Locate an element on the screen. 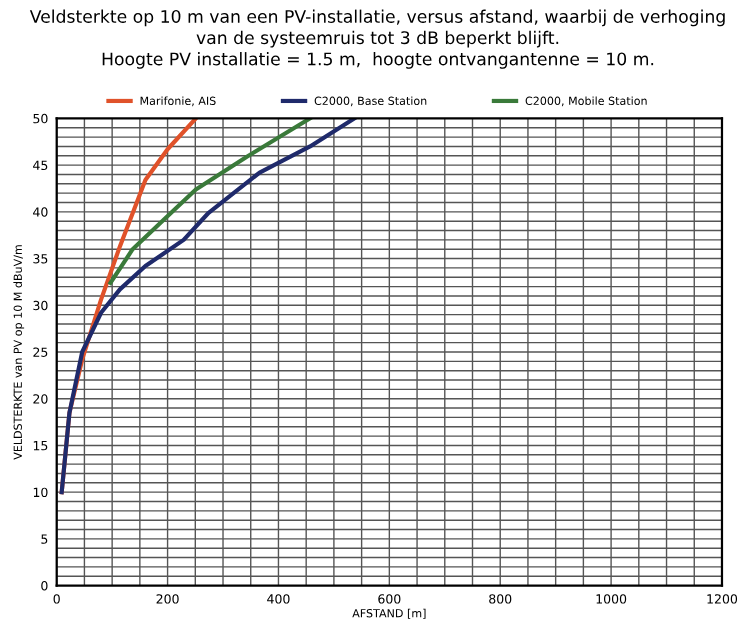  line-series is located at coordinates (210, 201).